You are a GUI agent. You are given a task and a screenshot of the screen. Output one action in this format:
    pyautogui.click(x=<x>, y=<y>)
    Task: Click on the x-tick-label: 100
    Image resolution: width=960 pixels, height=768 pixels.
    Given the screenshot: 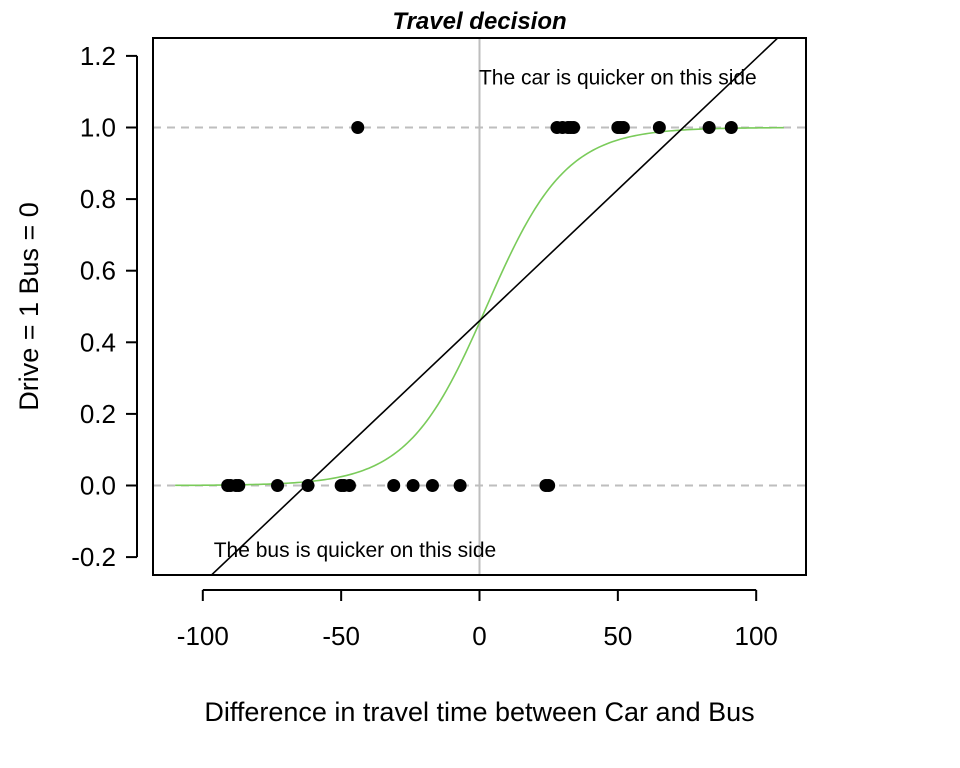 What is the action you would take?
    pyautogui.click(x=755, y=636)
    